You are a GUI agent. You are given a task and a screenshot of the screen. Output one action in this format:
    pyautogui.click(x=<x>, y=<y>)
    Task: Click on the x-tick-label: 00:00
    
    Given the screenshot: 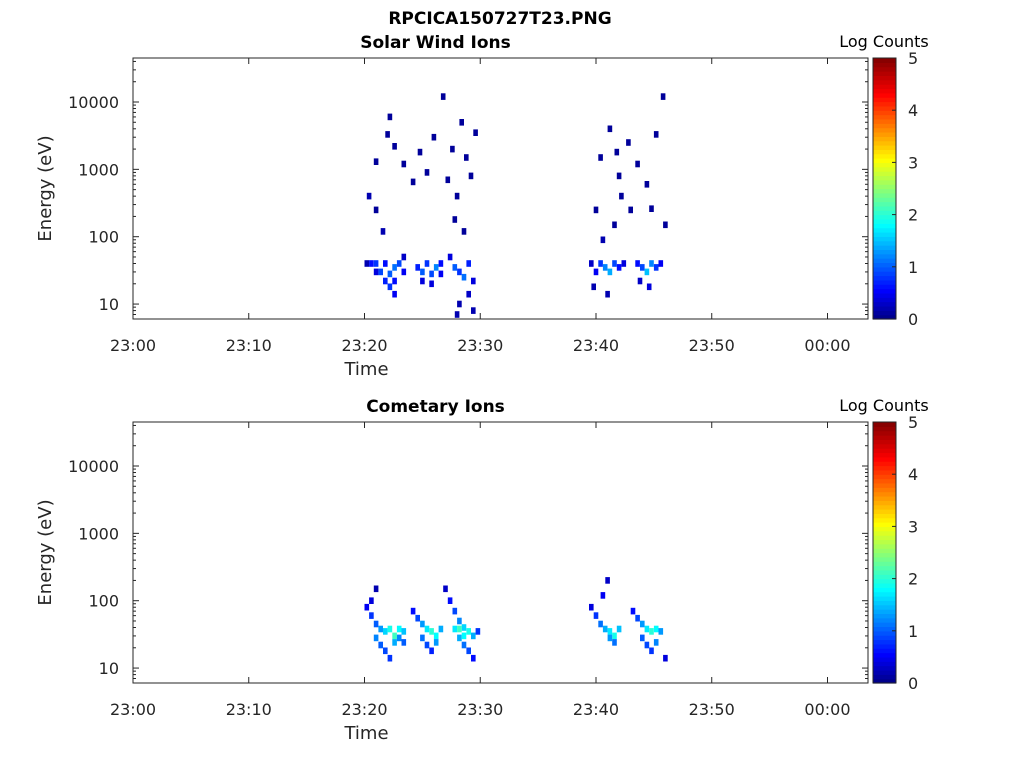 What is the action you would take?
    pyautogui.click(x=827, y=709)
    